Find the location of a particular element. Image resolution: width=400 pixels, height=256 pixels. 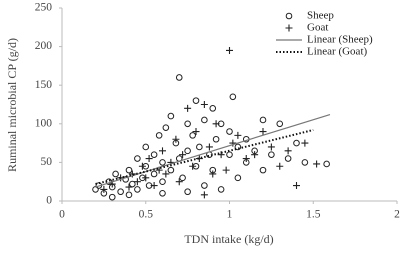

x-tick-label: 1.5 is located at coordinates (313, 215).